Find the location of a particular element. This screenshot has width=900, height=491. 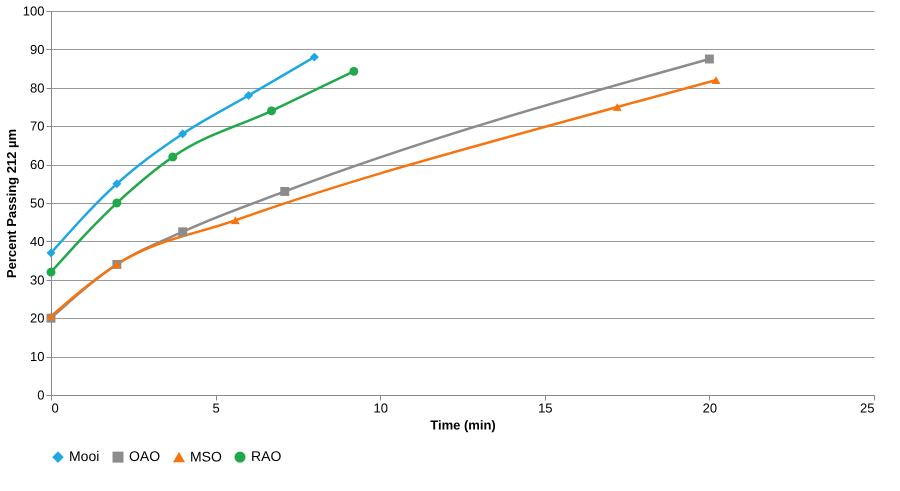

x-tick-label: 10 is located at coordinates (380, 408).